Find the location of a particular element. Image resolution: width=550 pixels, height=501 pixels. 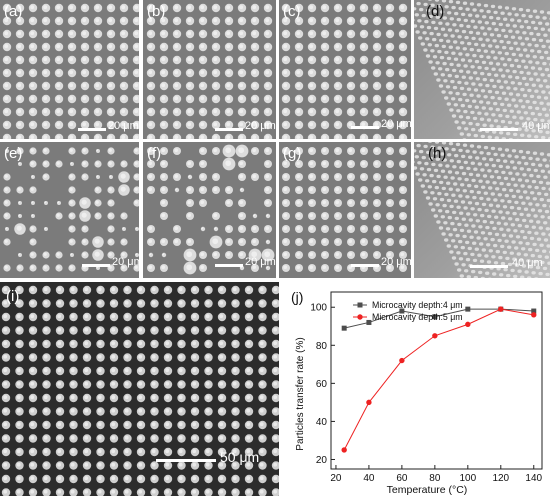

panel-label-f: (f) is located at coordinates (154, 153).